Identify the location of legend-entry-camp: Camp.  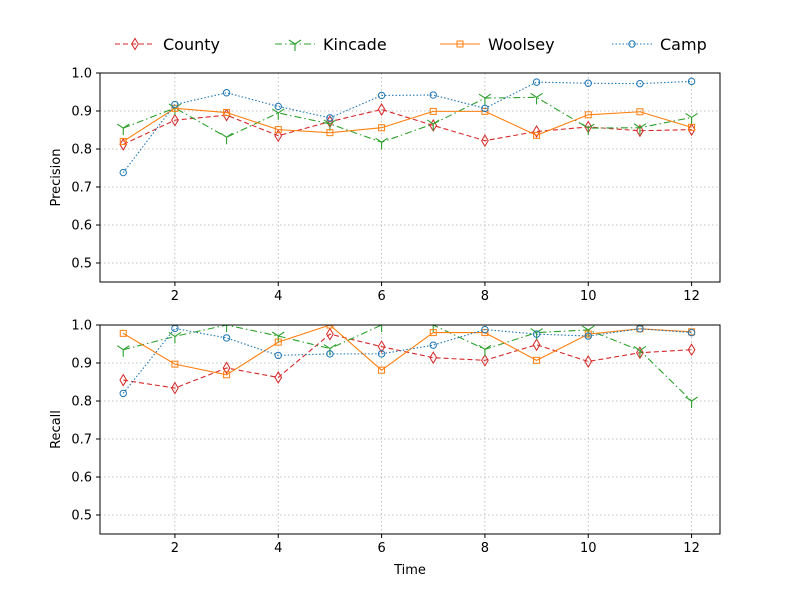
(659, 44).